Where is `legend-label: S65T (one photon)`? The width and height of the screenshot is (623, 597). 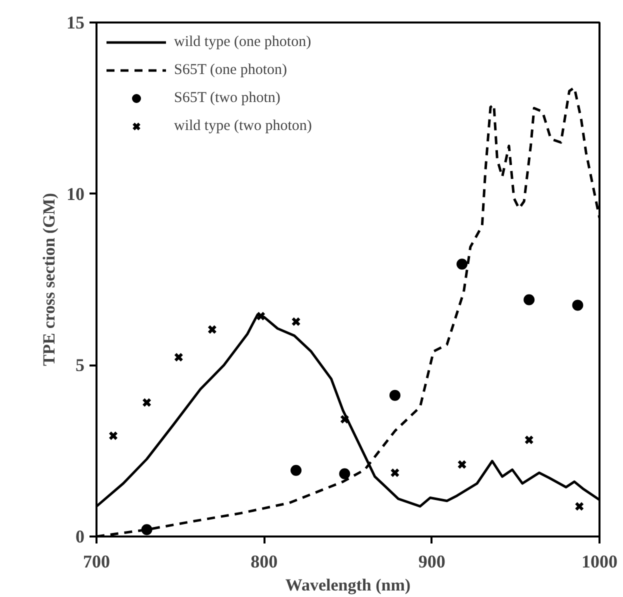
legend-label: S65T (one photon) is located at coordinates (231, 70).